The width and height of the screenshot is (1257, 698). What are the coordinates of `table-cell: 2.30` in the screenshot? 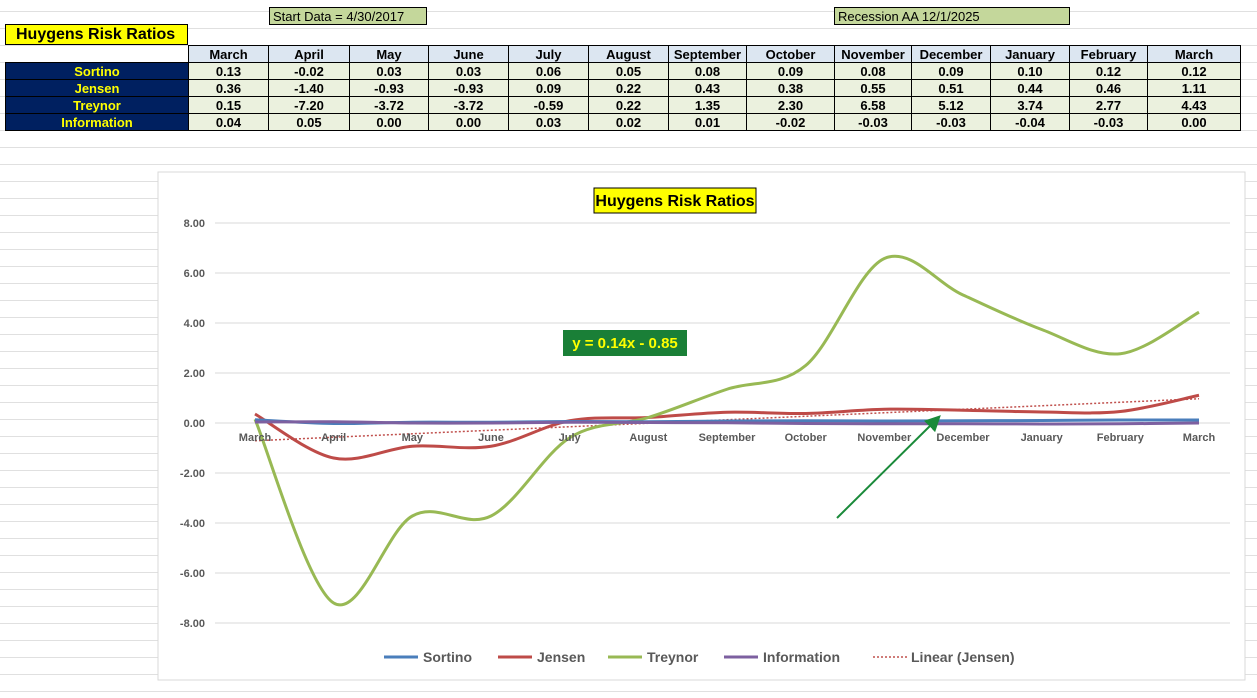 It's located at (790, 105).